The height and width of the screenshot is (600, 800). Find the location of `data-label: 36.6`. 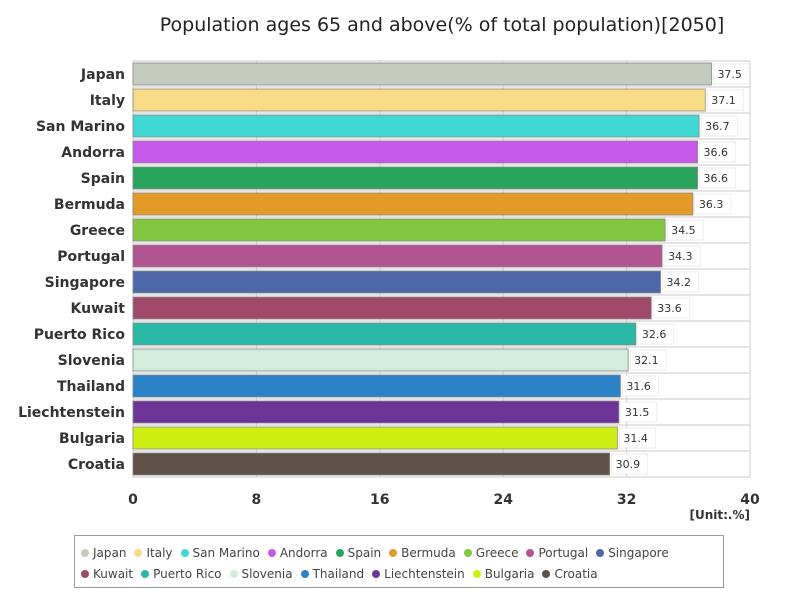

data-label: 36.6 is located at coordinates (716, 152).